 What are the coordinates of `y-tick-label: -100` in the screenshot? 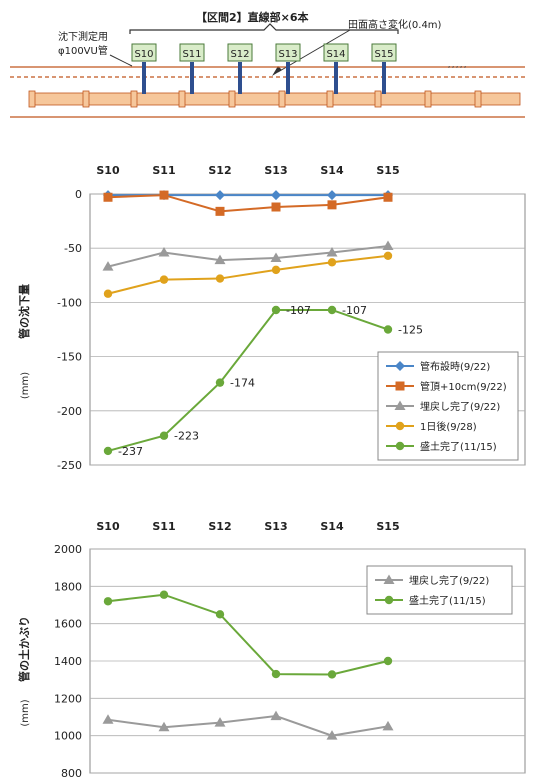 It's located at (69, 302).